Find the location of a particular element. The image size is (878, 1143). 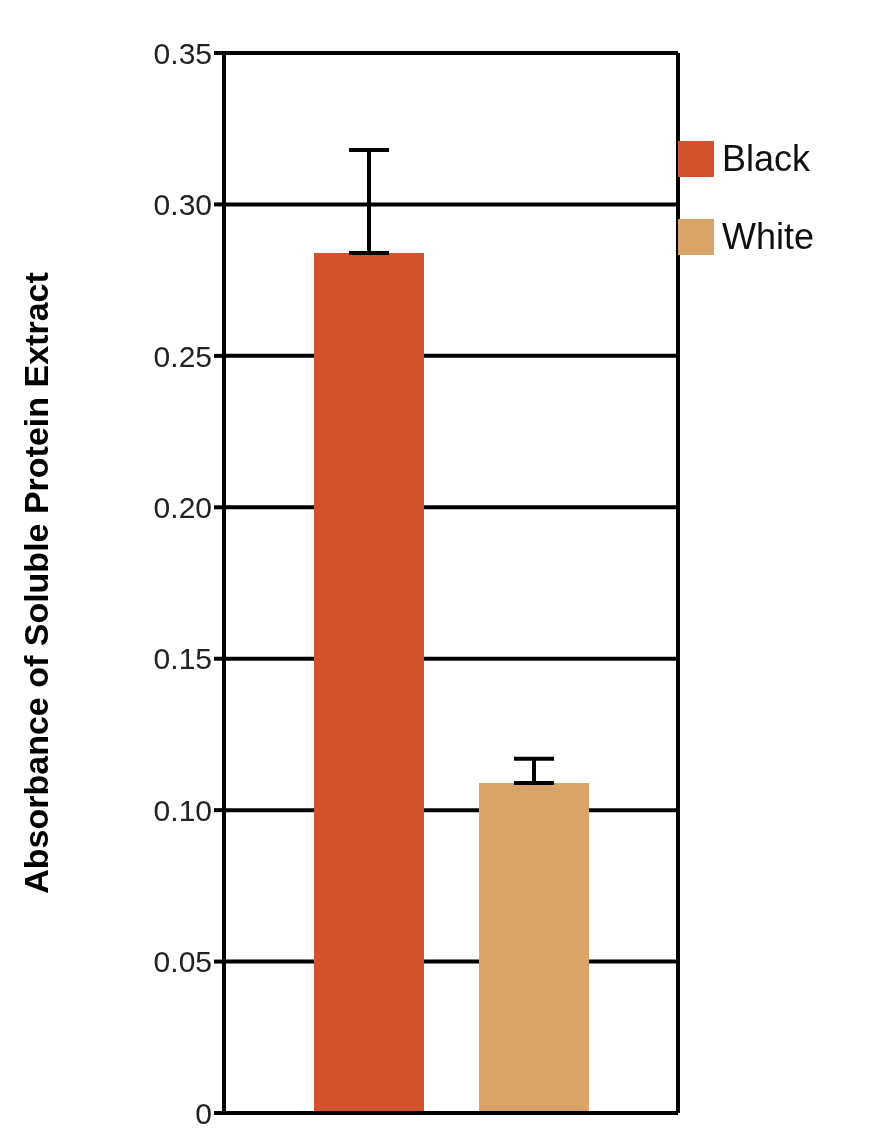

y-tick-label: 0.35 is located at coordinates (182, 53).